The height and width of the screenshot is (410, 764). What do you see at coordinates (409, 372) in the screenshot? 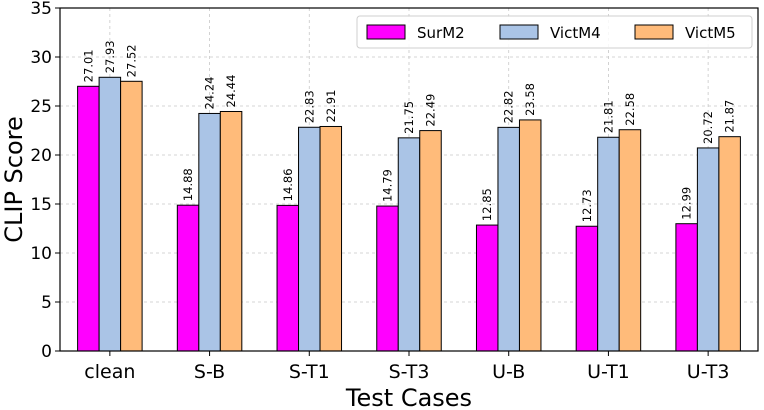
I see `x-tick-label-s-t3: S-T3` at bounding box center [409, 372].